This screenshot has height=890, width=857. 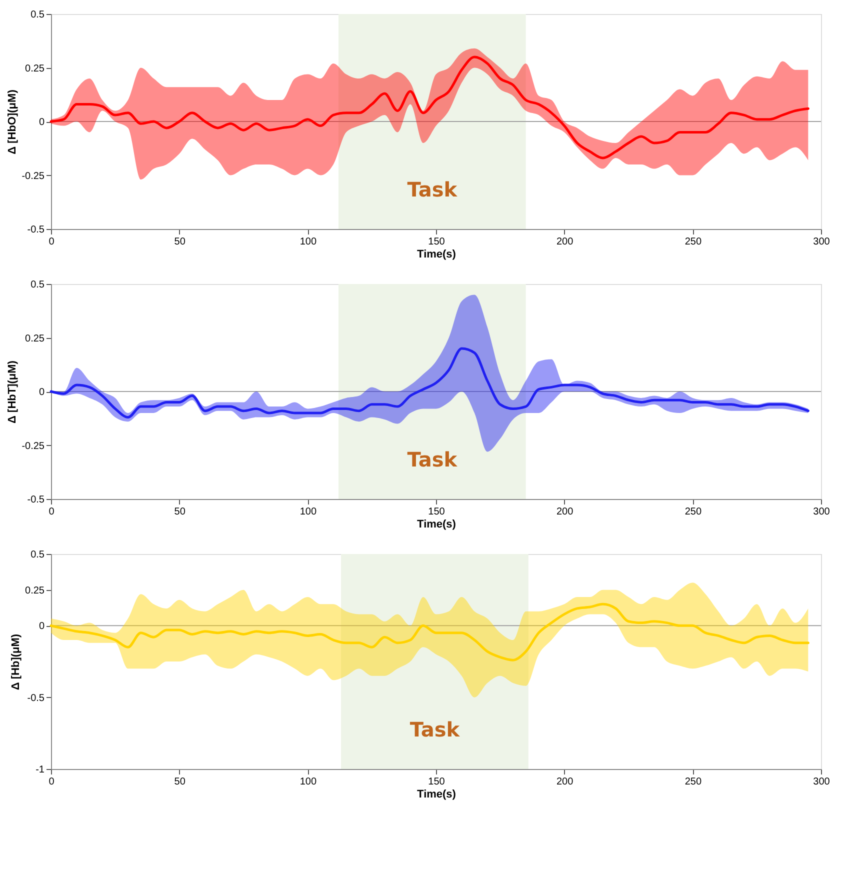 What do you see at coordinates (16, 662) in the screenshot?
I see `y-axis-title: Δ [Hb](μM)` at bounding box center [16, 662].